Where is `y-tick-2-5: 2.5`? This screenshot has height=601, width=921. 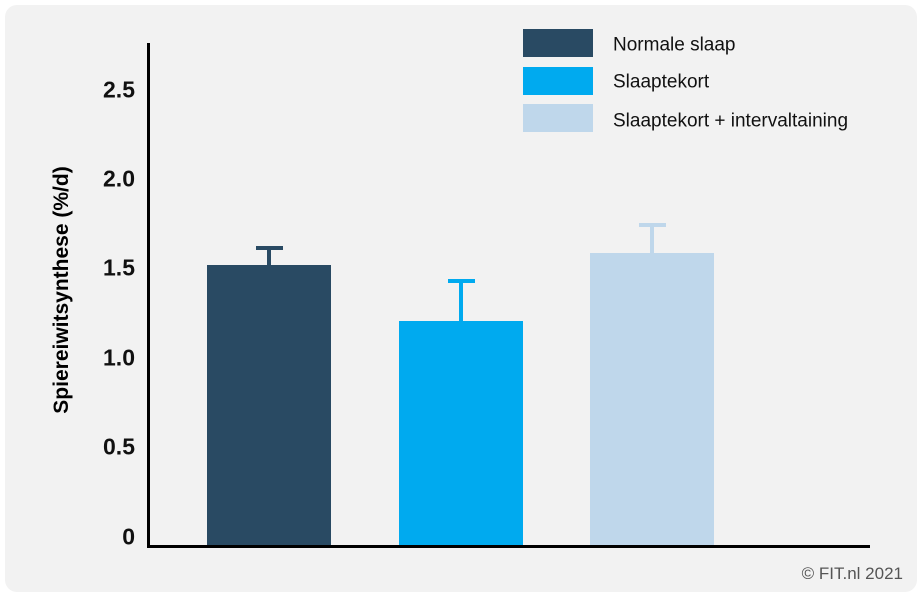 y-tick-2-5: 2.5 is located at coordinates (119, 89).